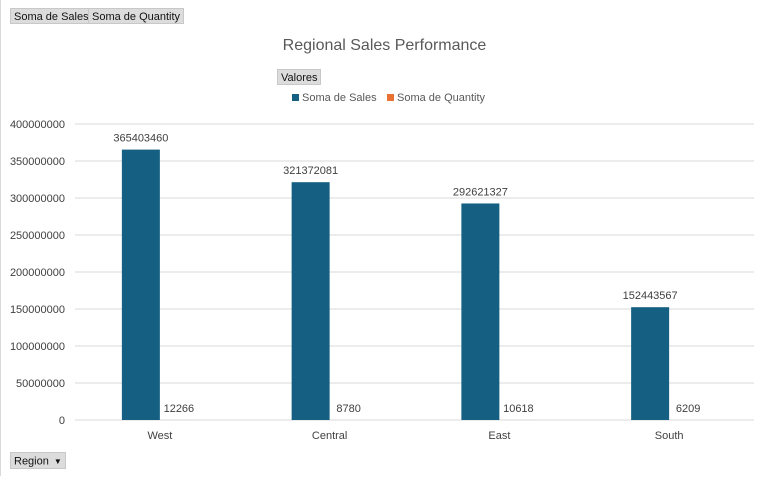 Image resolution: width=769 pixels, height=477 pixels. I want to click on data-label: 12266, so click(179, 409).